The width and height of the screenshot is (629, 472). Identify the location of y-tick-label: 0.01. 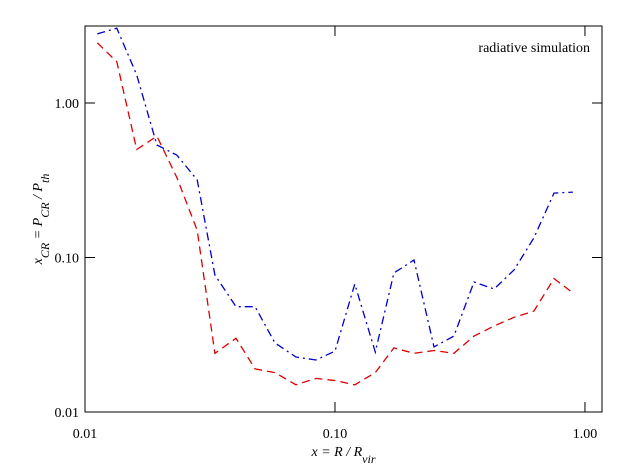
(67, 413).